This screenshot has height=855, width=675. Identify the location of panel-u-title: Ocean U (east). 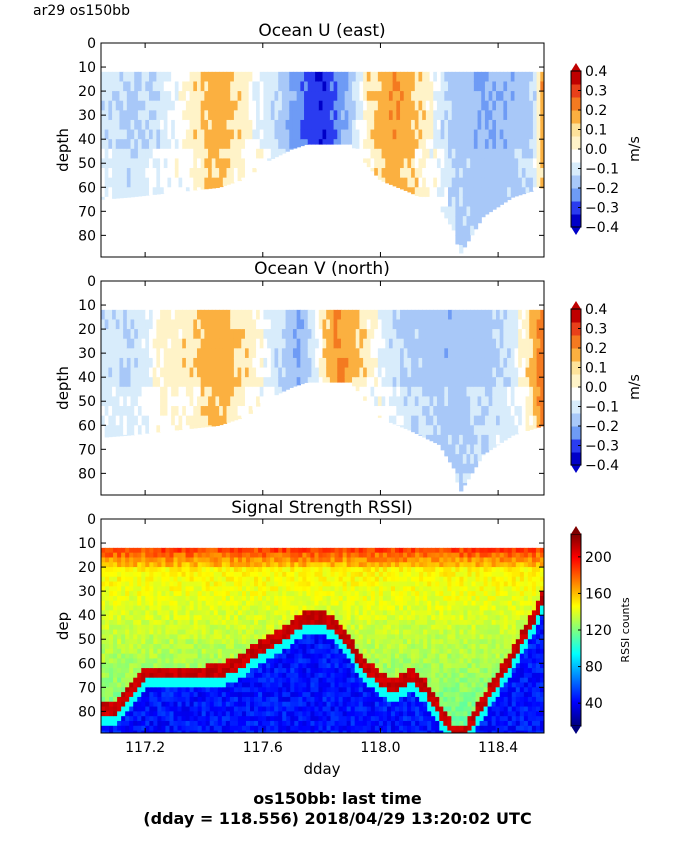
(321, 31).